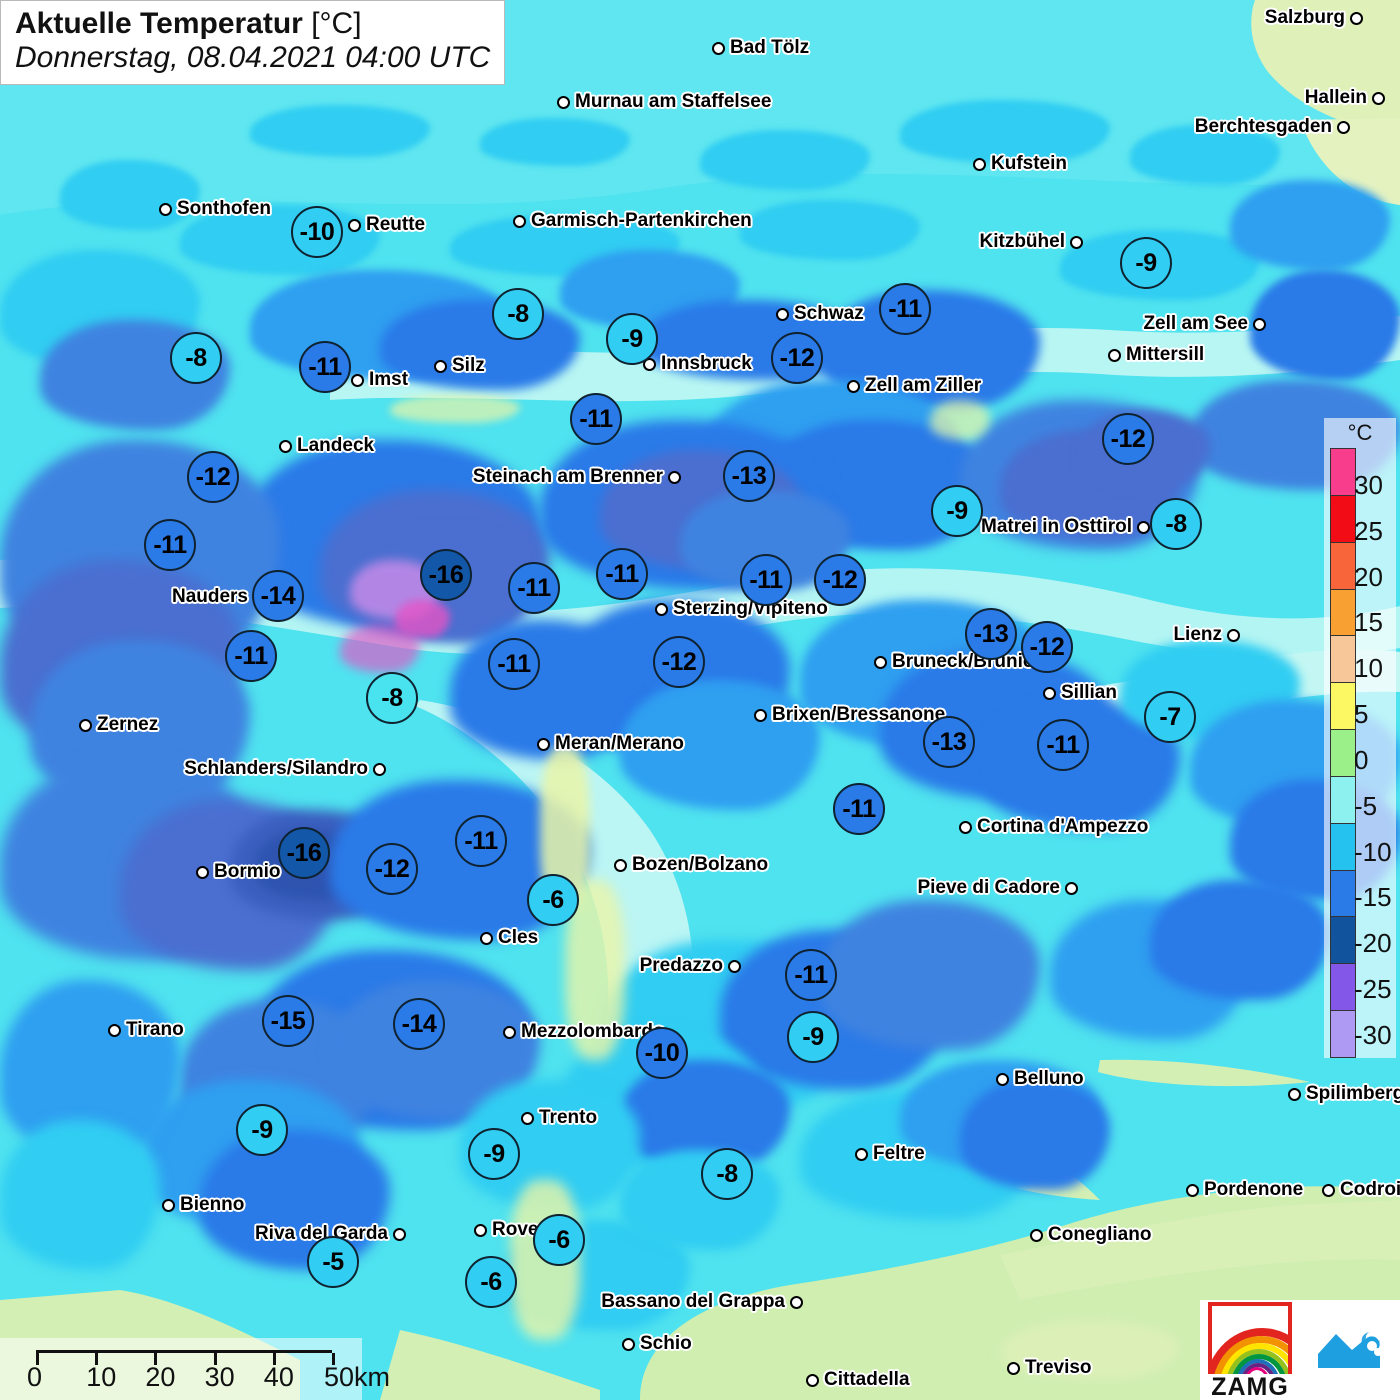 This screenshot has width=1400, height=1400. I want to click on geosphere-logo, so click(1350, 1350).